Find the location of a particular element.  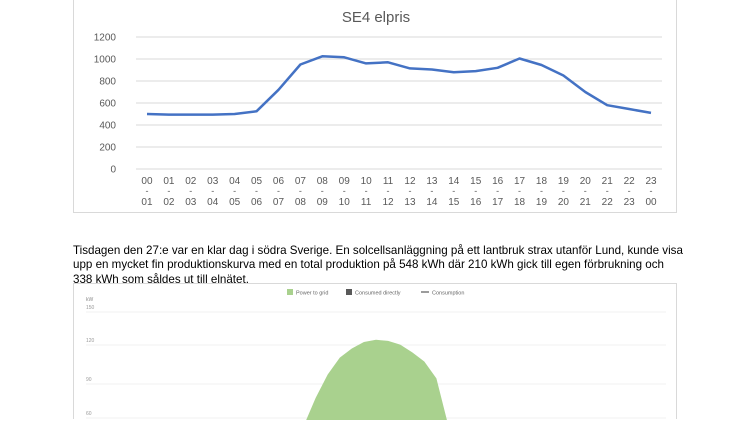

chart-title: SE4 elpris is located at coordinates (376, 17).